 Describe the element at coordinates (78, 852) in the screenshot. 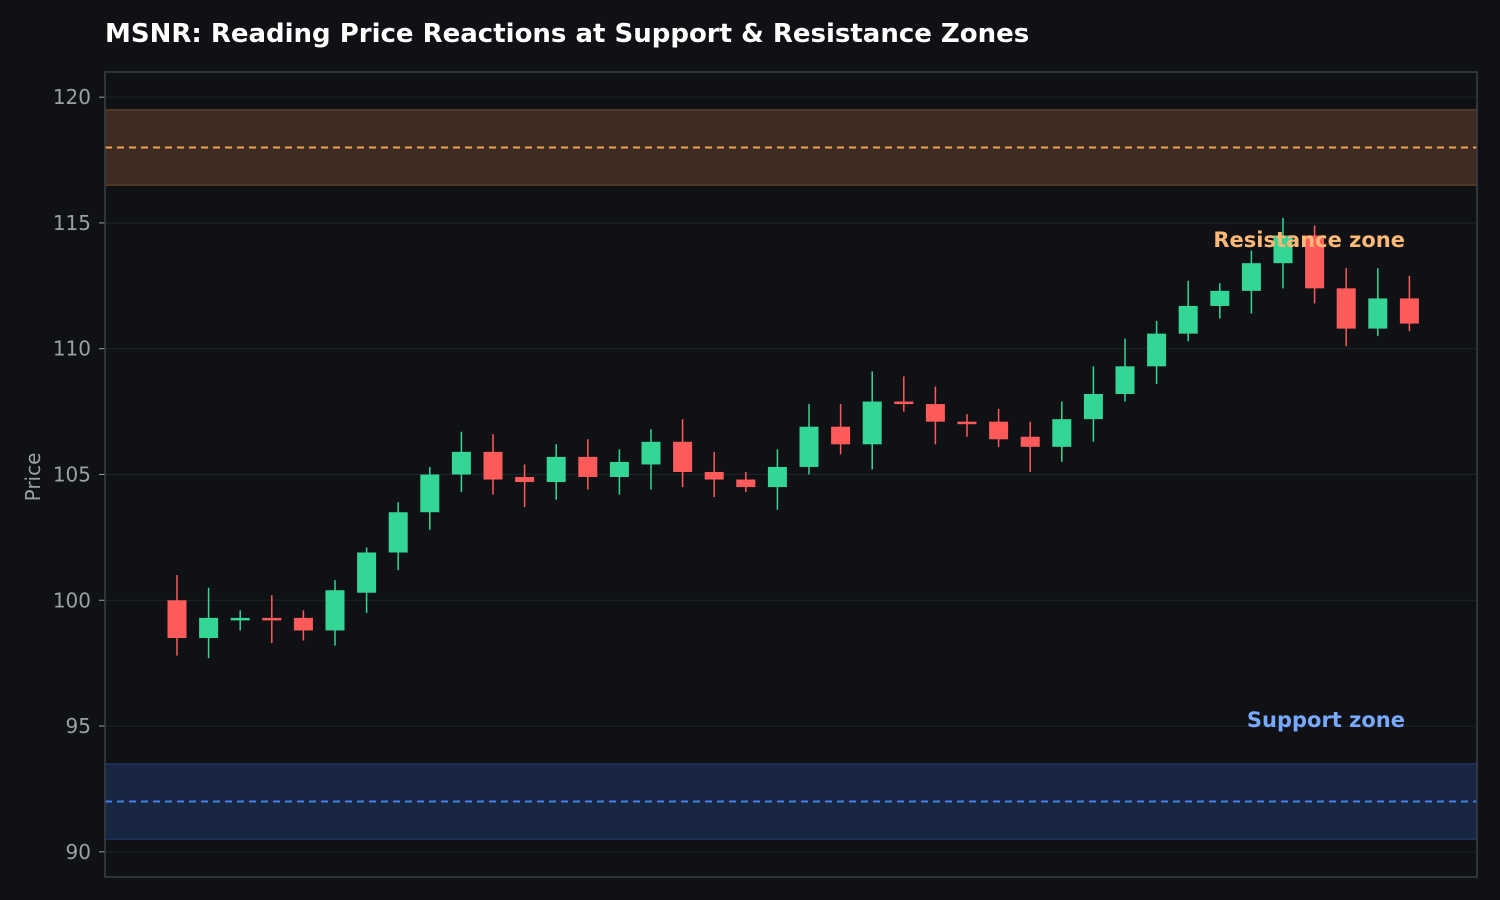

I see `y-tick-label: 90` at that location.